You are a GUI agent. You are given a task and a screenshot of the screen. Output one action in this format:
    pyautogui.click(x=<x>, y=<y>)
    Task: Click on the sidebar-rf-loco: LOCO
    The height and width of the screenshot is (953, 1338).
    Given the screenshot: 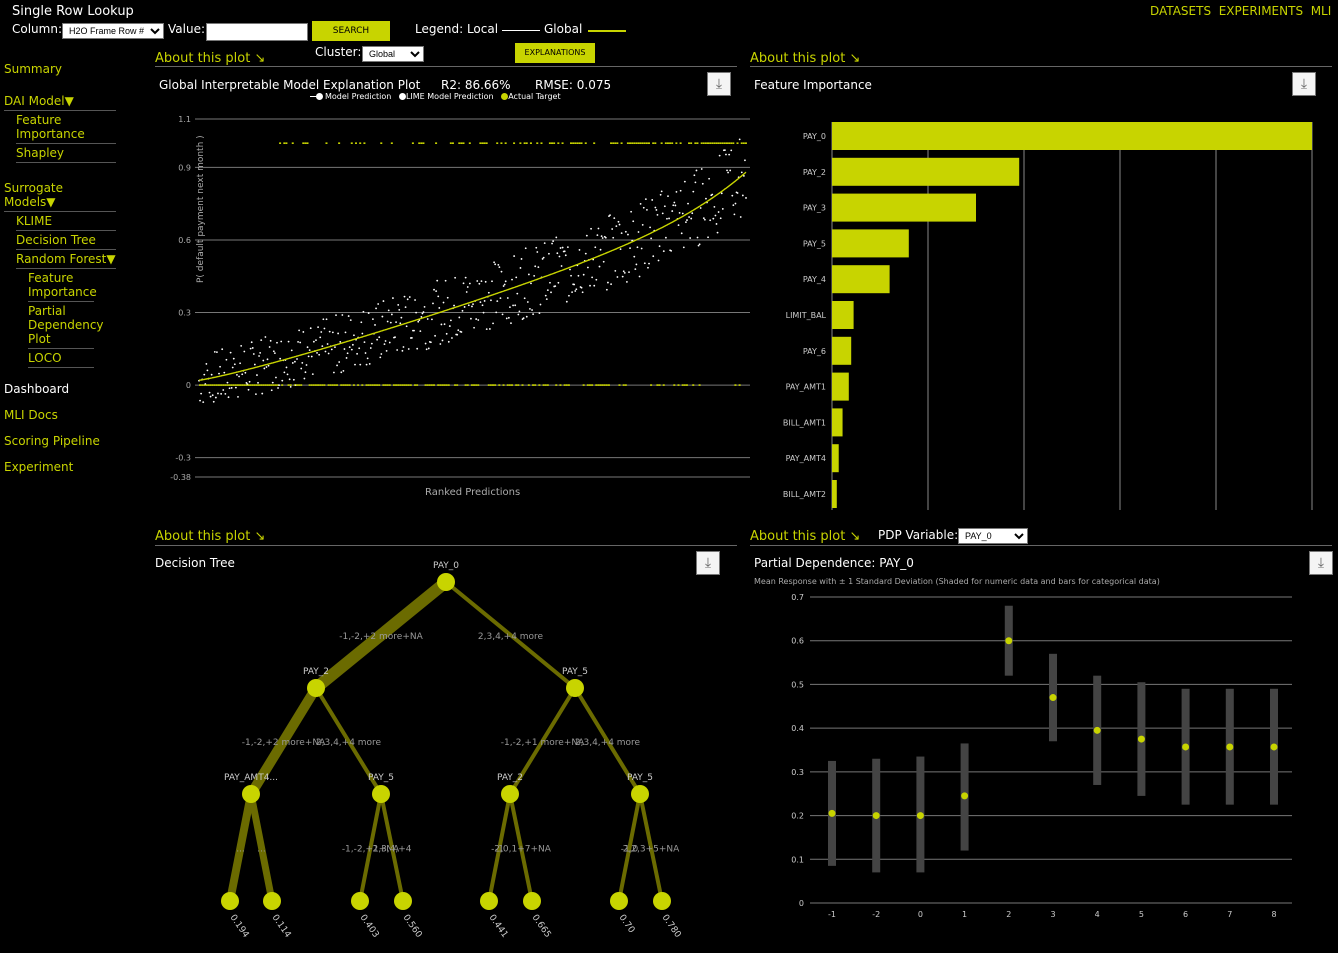 What is the action you would take?
    pyautogui.click(x=61, y=358)
    